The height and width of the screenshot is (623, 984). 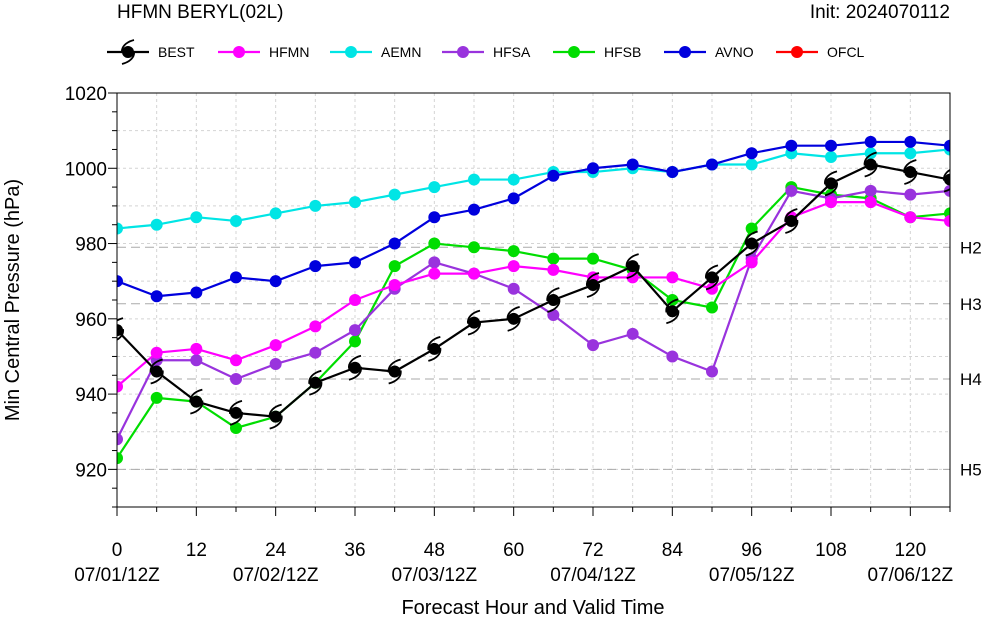 I want to click on legend-marker-aemn, so click(x=351, y=52).